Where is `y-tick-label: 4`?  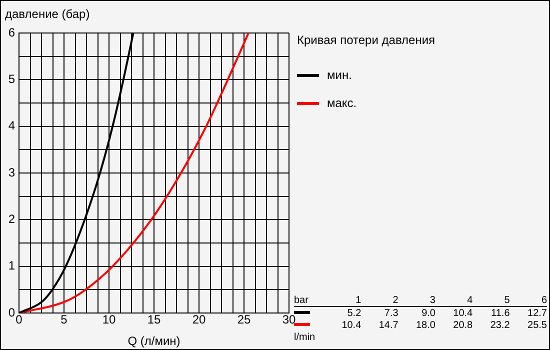 y-tick-label: 4 is located at coordinates (12, 125).